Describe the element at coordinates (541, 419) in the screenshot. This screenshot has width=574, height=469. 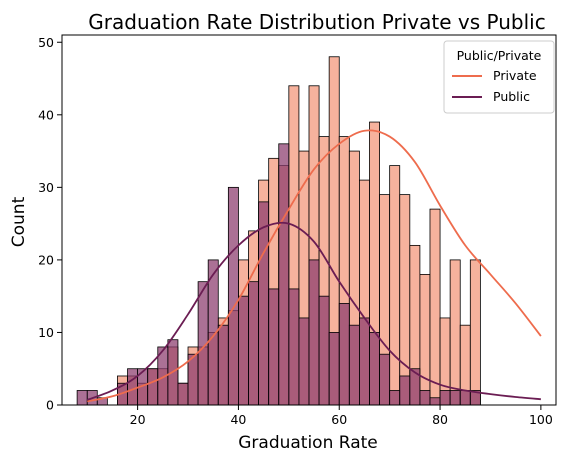
I see `x-tick-label: 100` at that location.